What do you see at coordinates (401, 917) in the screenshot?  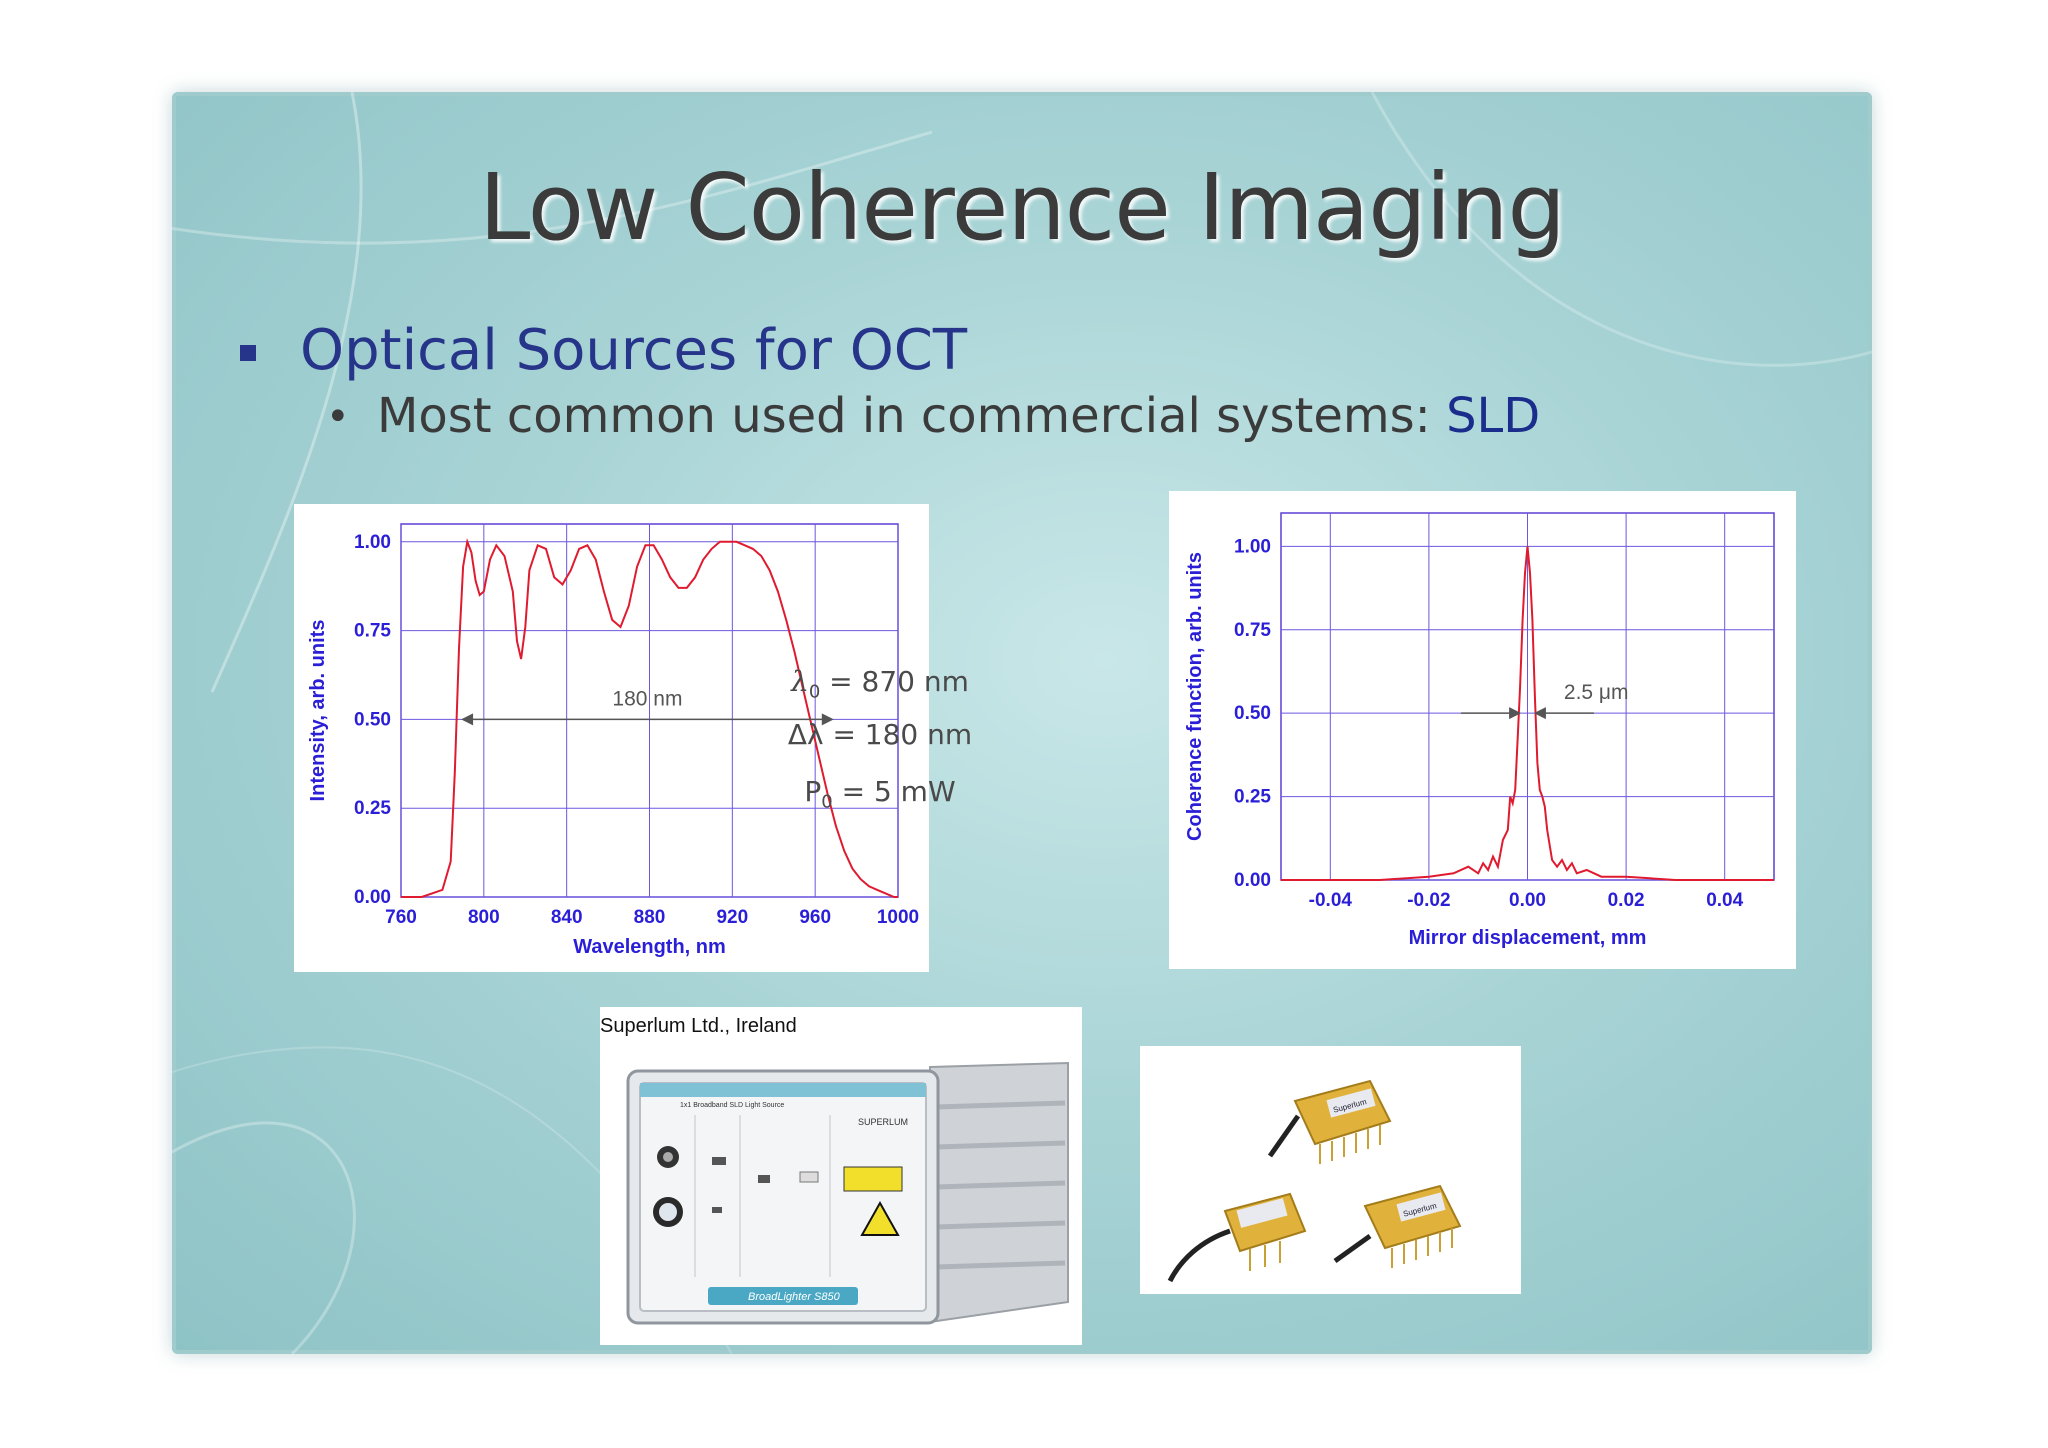 I see `x-tick-label: 760` at bounding box center [401, 917].